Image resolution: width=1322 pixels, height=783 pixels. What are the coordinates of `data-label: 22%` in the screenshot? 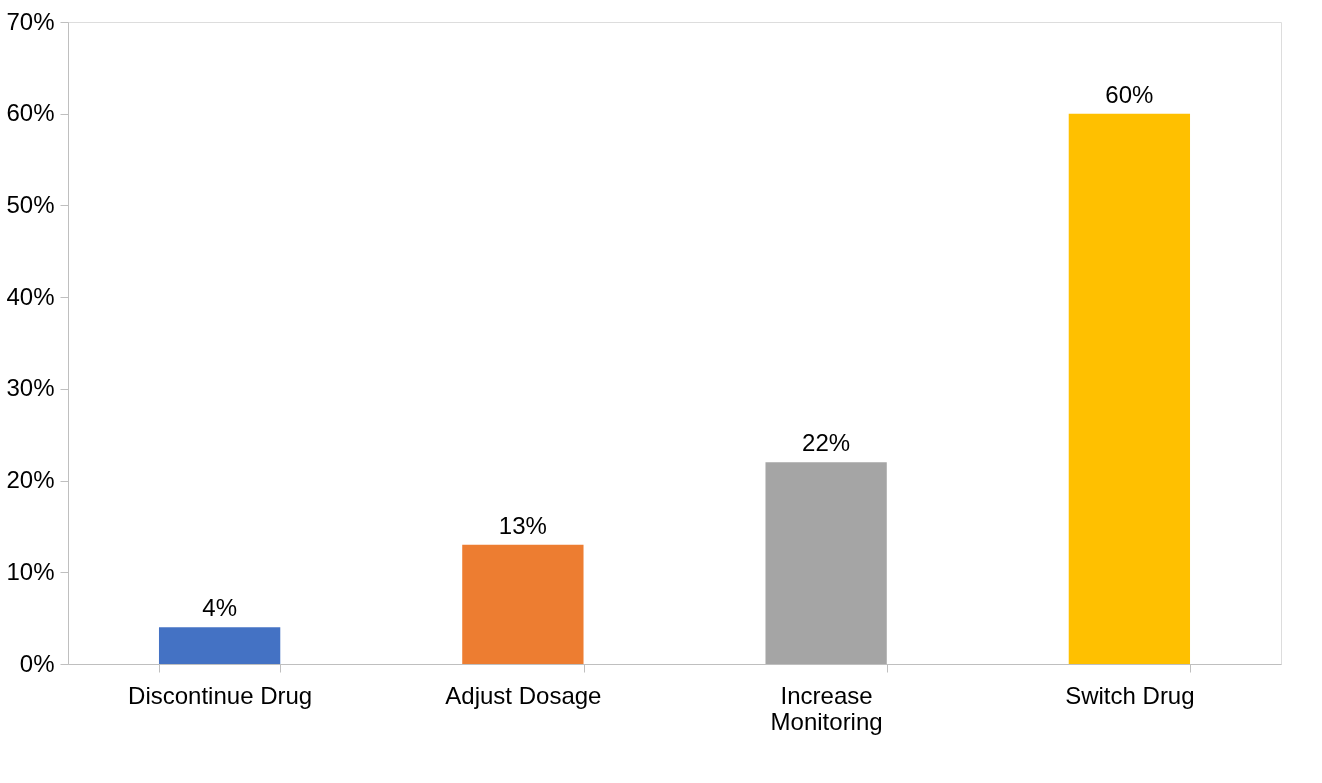 It's located at (826, 443).